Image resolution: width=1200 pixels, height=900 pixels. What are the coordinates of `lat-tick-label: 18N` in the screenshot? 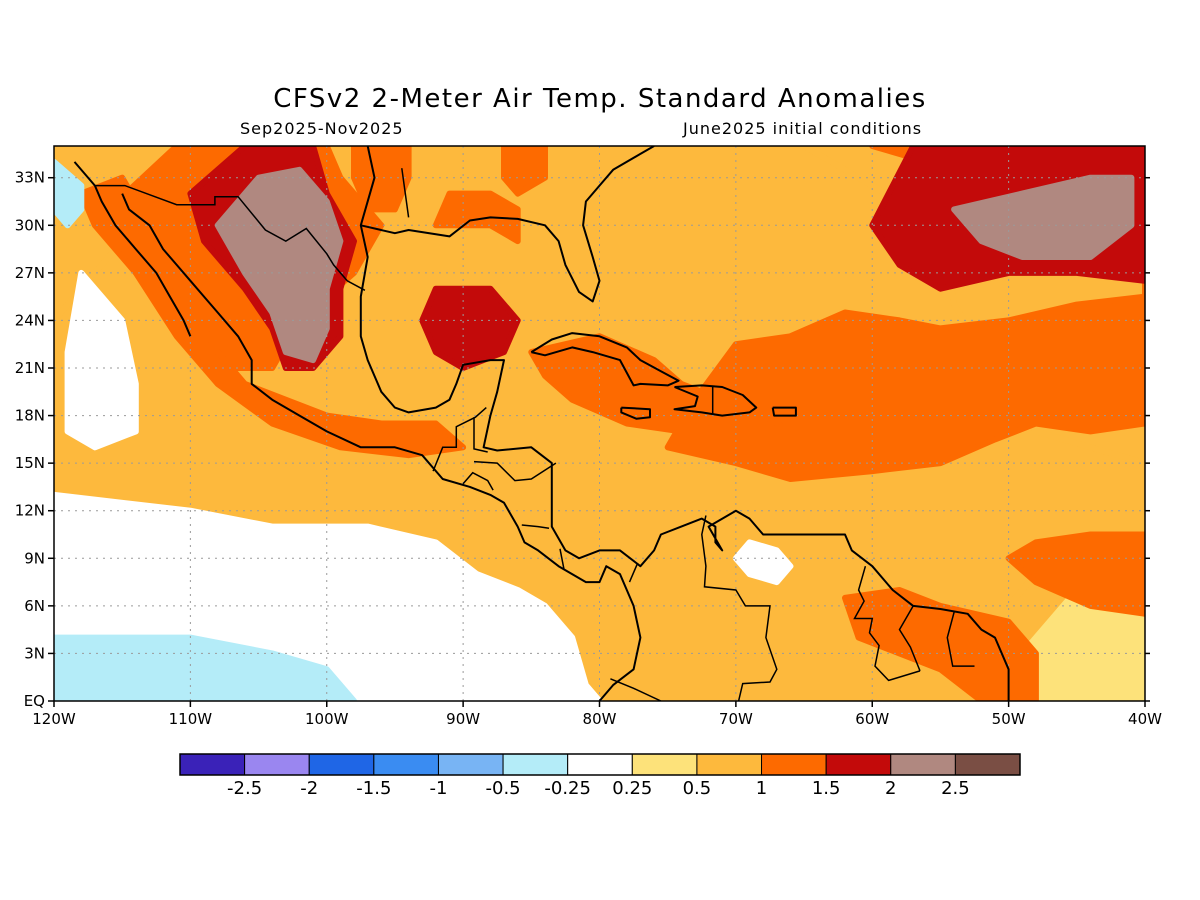 It's located at (30, 416).